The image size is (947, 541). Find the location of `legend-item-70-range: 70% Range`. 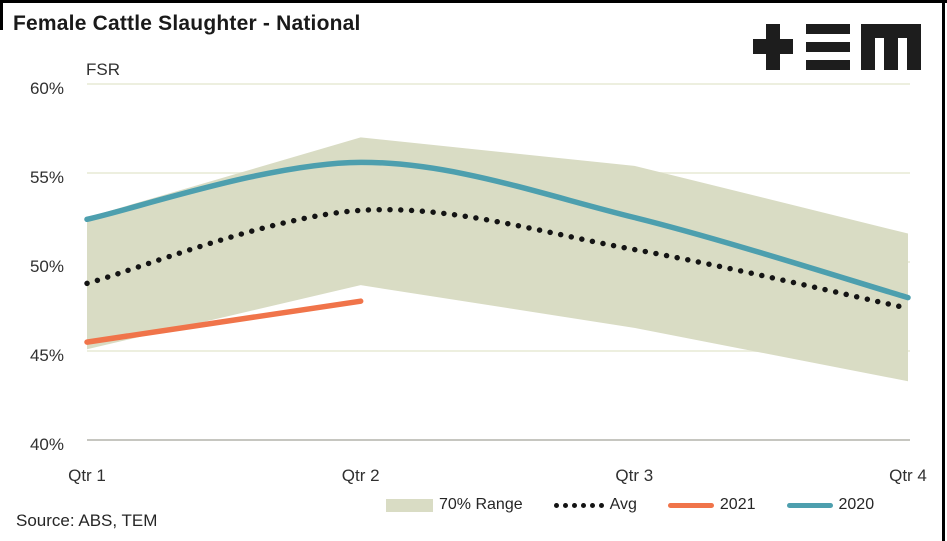

legend-item-70-range: 70% Range is located at coordinates (454, 505).